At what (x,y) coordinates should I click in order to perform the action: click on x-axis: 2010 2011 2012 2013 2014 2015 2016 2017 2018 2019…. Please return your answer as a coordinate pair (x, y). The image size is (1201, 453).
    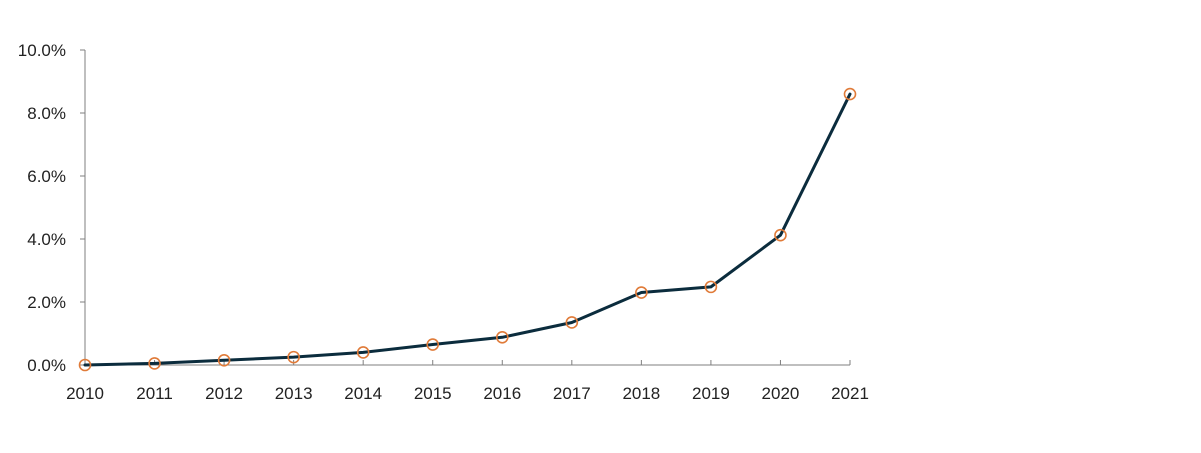
    Looking at the image, I should click on (467, 381).